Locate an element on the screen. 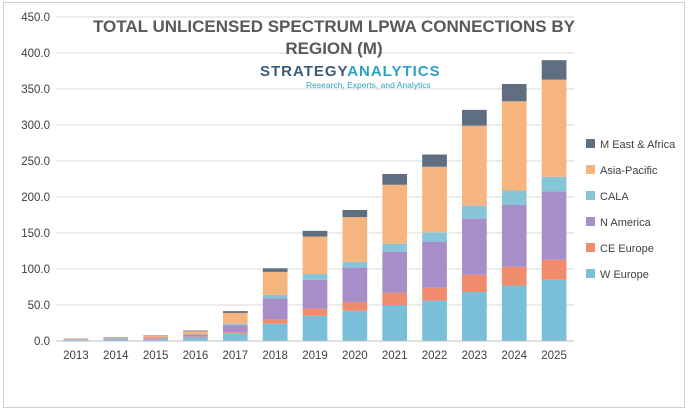 The image size is (688, 412). y-tick-label: 150.0 is located at coordinates (35, 234).